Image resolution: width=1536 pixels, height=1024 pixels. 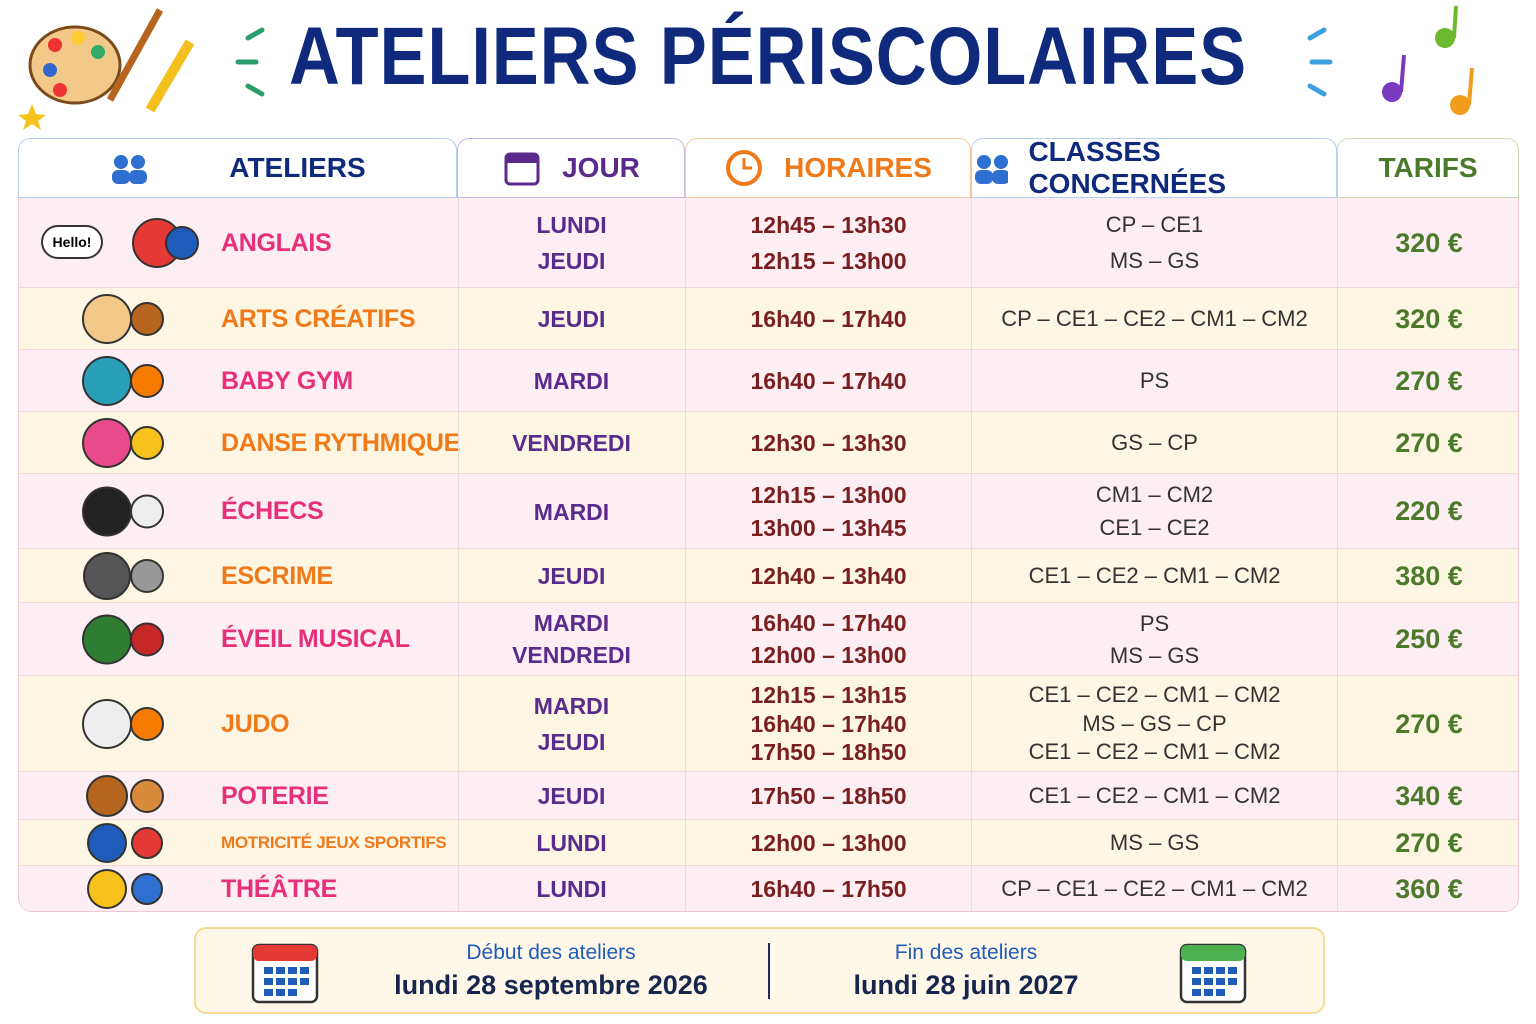 What do you see at coordinates (829, 796) in the screenshot?
I see `time-cell: 17h50 – 18h50` at bounding box center [829, 796].